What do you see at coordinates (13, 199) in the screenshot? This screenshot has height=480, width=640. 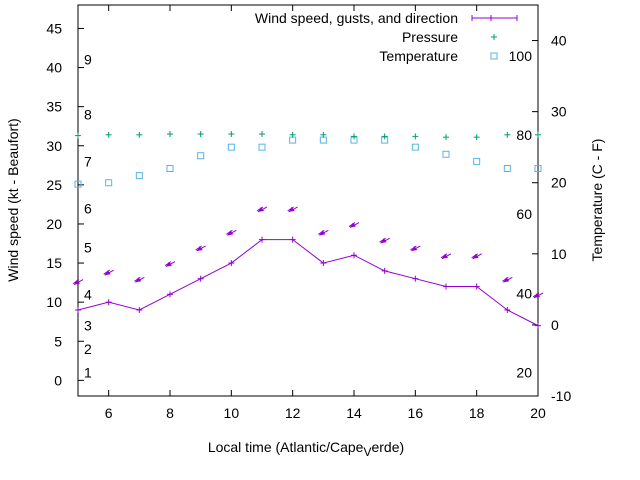 I see `y-axis-label: Wind speed (kt - Beaufort)` at bounding box center [13, 199].